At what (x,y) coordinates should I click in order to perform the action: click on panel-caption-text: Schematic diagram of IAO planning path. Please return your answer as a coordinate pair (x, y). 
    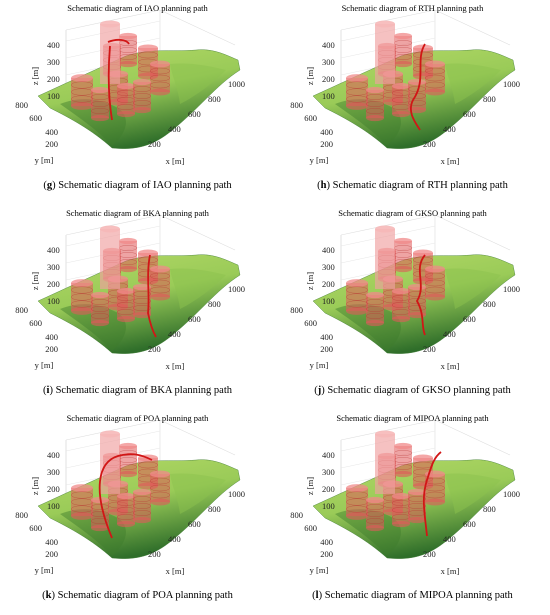
    Looking at the image, I should click on (145, 185).